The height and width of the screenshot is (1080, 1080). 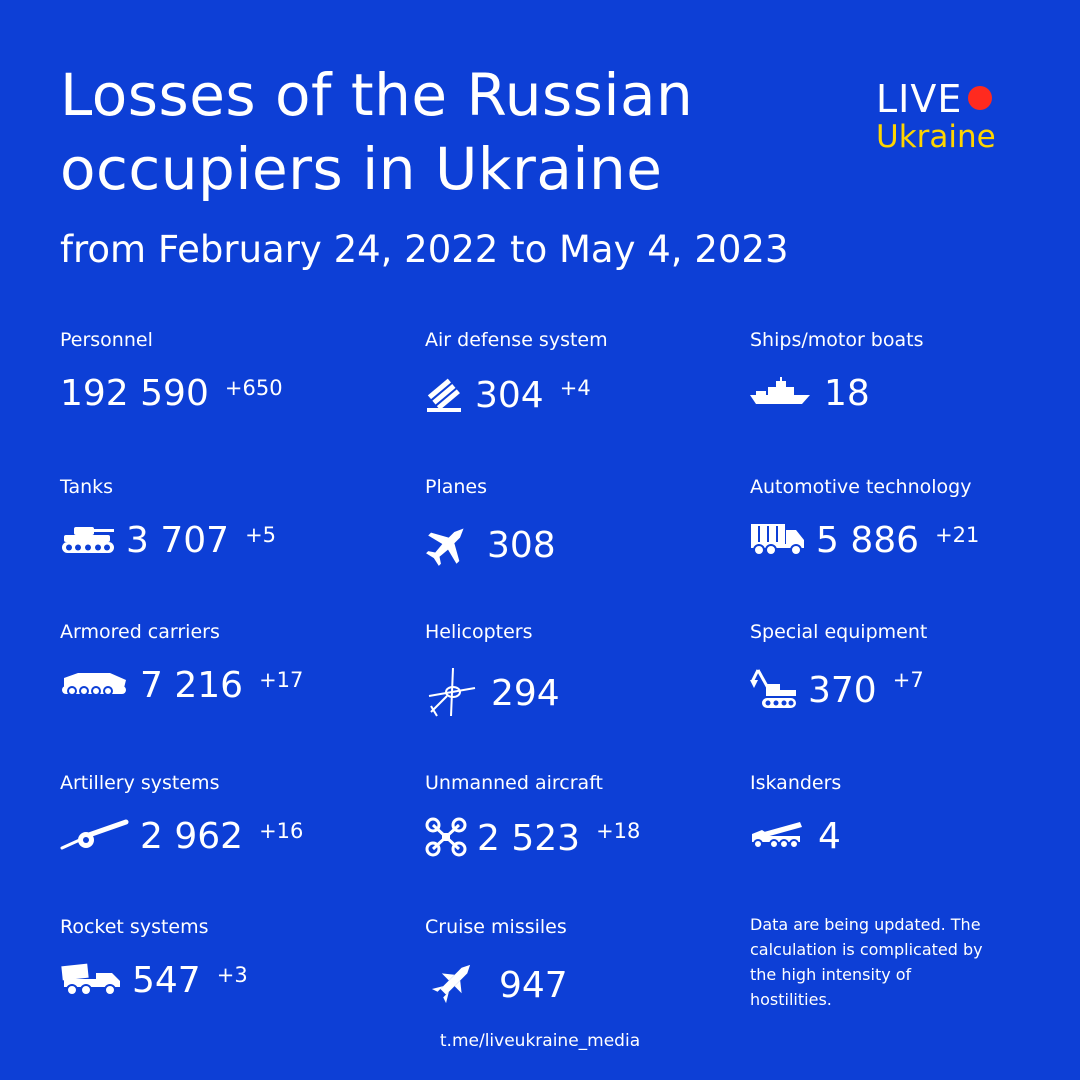 I want to click on helicopter-icon, so click(x=451, y=694).